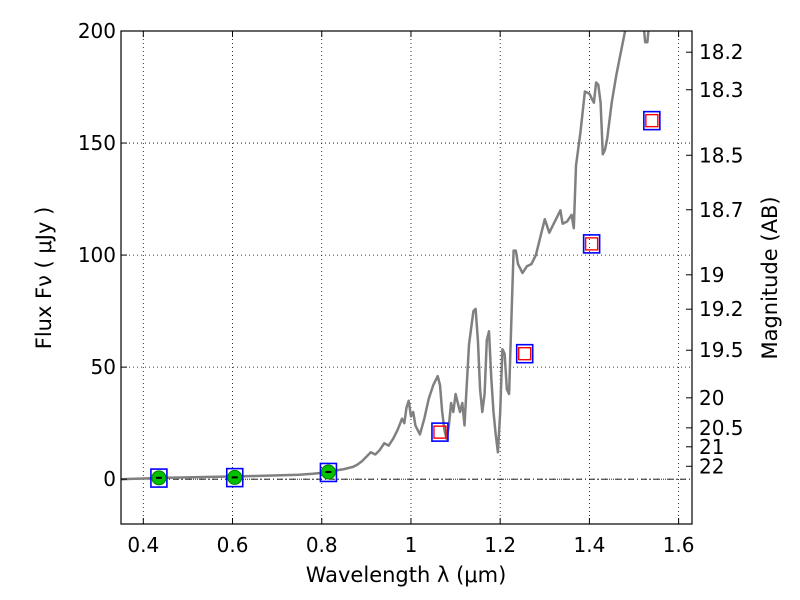 This screenshot has height=600, width=800. What do you see at coordinates (721, 210) in the screenshot?
I see `mag-tick-label: 18.7` at bounding box center [721, 210].